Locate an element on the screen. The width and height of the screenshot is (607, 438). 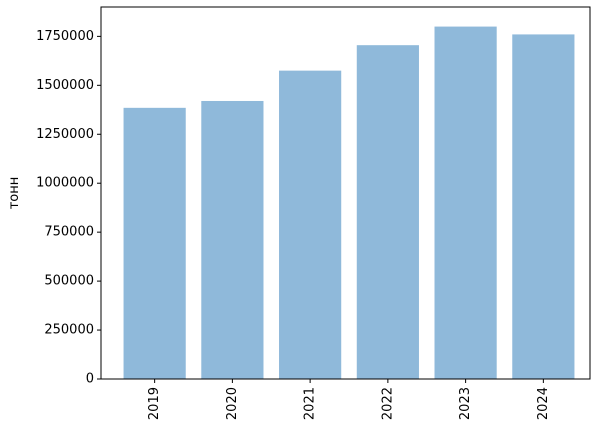
y-tick-label: 1750000 is located at coordinates (65, 36).